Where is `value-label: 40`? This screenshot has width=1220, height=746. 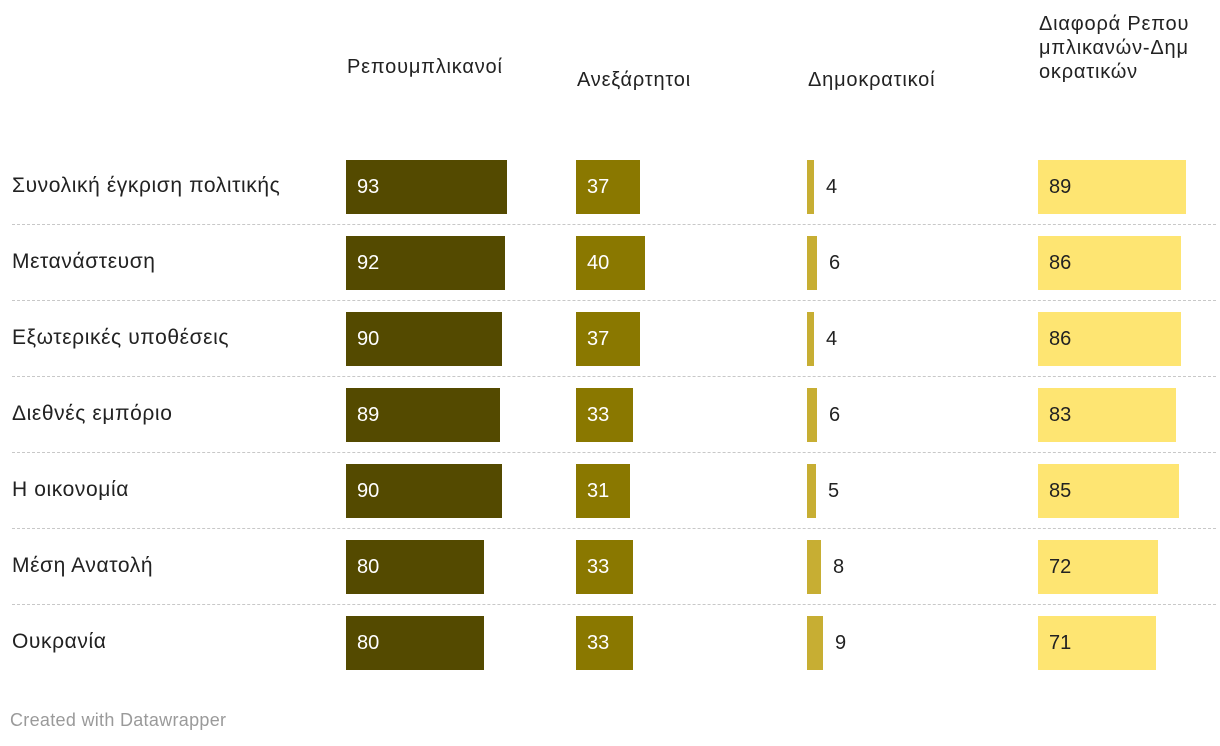
value-label: 40 is located at coordinates (598, 263).